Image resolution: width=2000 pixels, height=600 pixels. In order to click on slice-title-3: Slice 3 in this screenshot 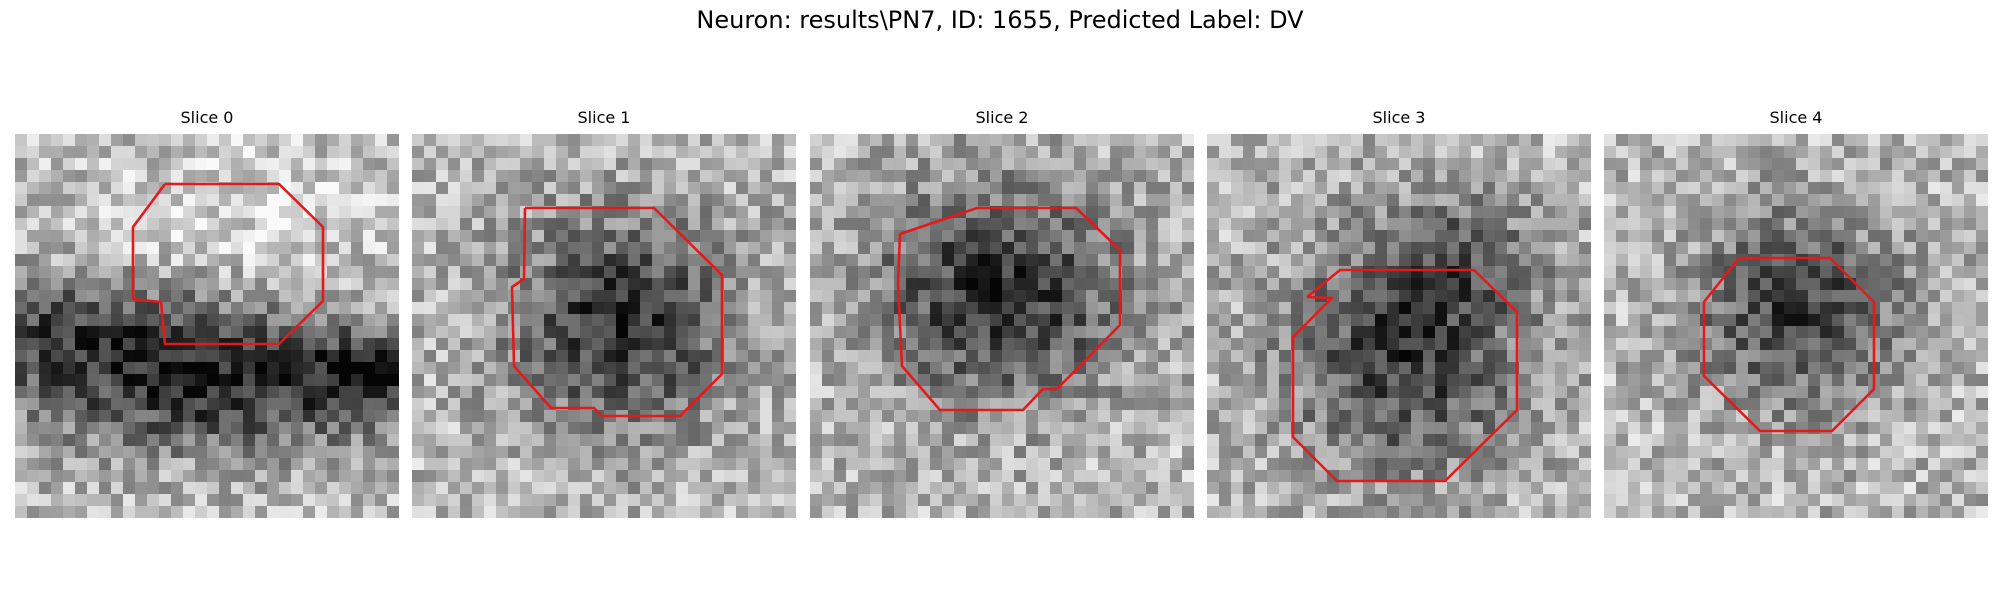, I will do `click(1399, 117)`.